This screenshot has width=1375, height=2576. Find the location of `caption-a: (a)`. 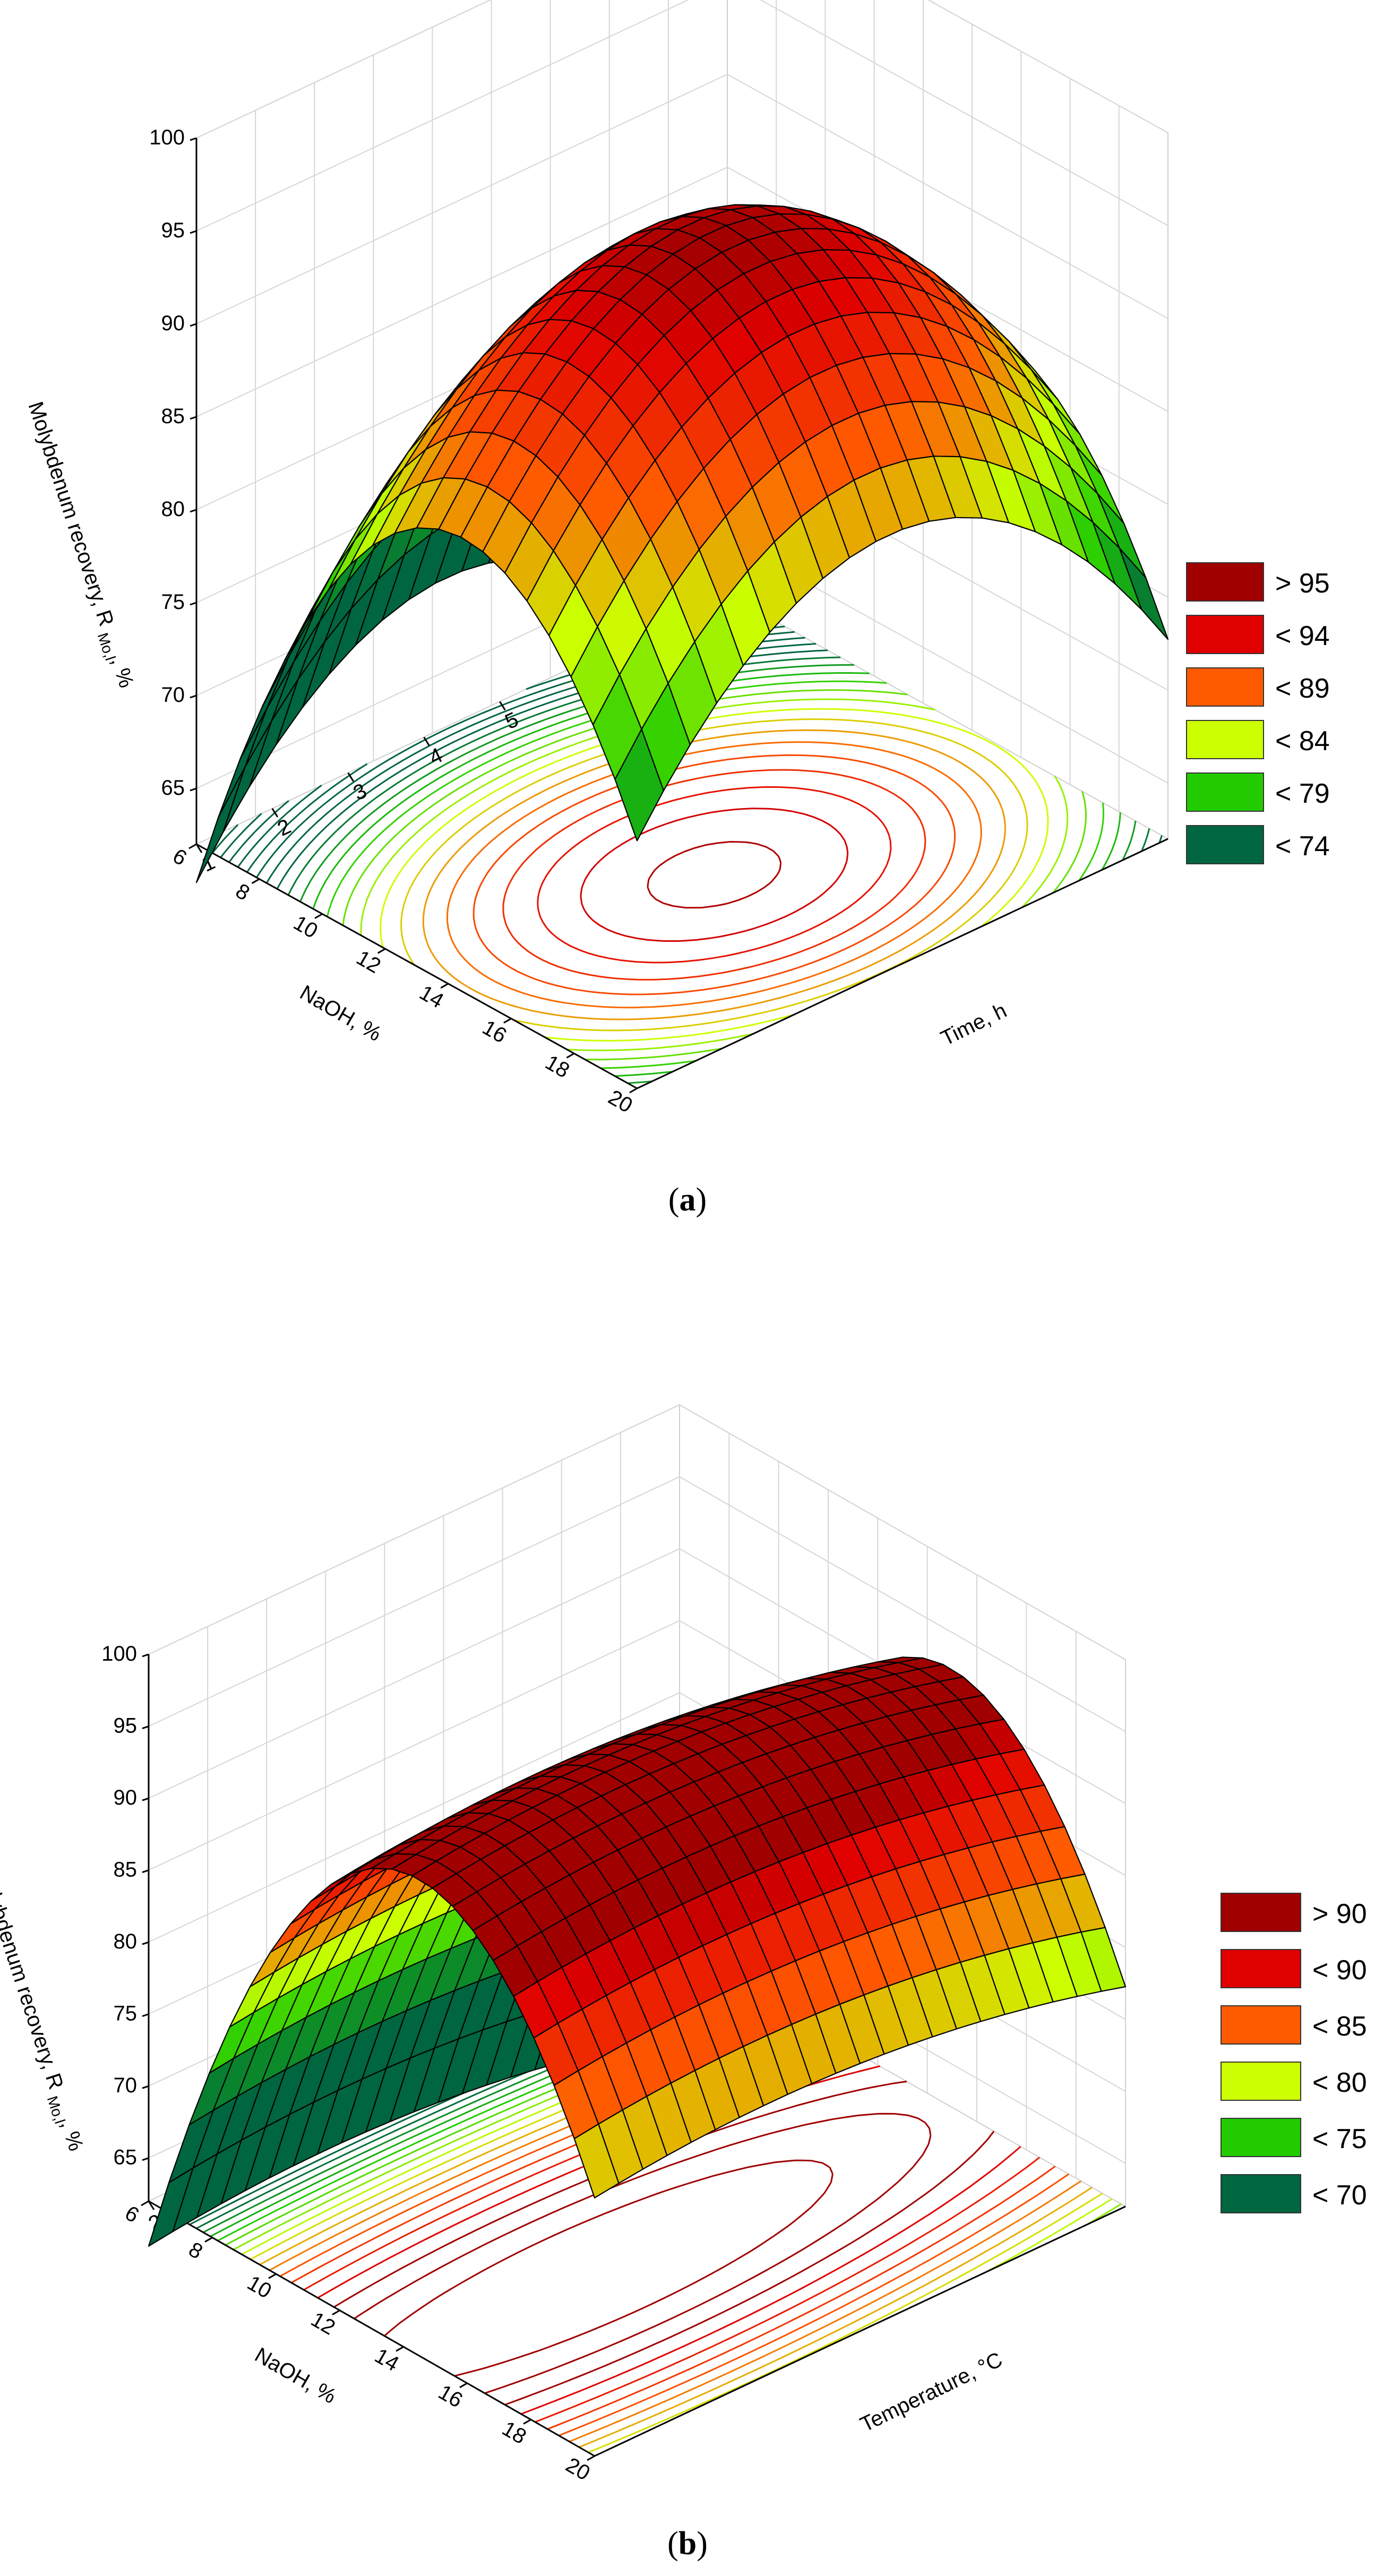

caption-a: (a) is located at coordinates (688, 1200).